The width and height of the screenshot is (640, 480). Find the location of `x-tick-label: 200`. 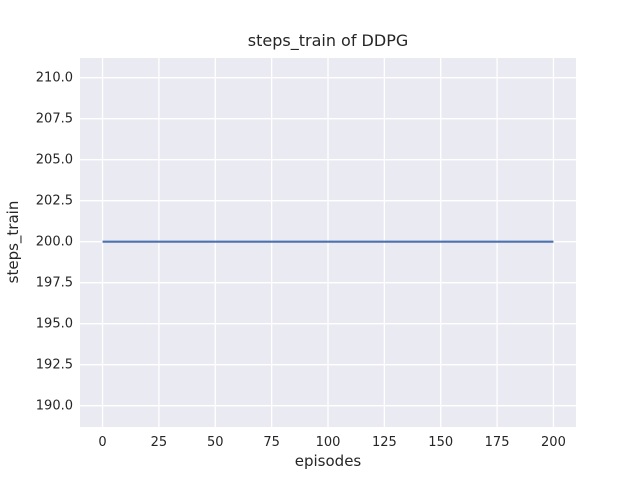

x-tick-label: 200 is located at coordinates (553, 442).